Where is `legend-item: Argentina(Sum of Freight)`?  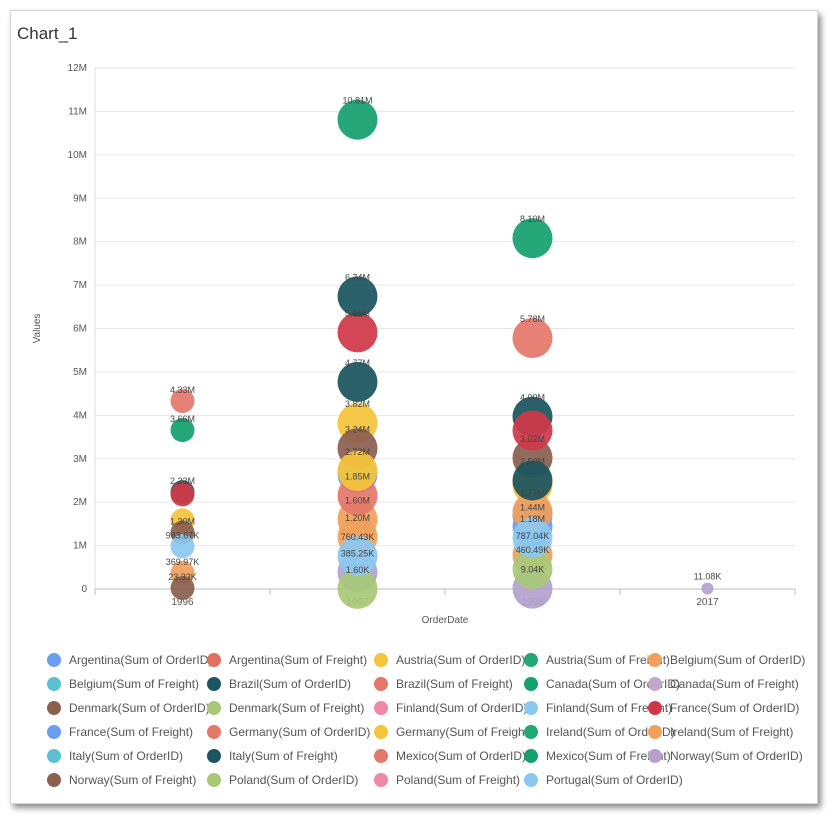 legend-item: Argentina(Sum of Freight) is located at coordinates (287, 660).